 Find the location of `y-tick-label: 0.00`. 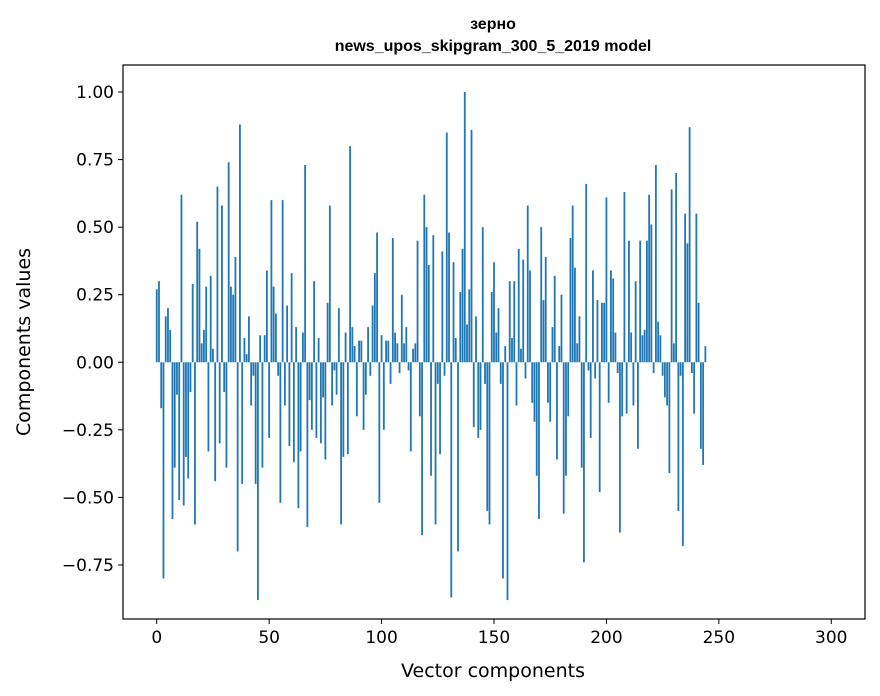

y-tick-label: 0.00 is located at coordinates (95, 363).